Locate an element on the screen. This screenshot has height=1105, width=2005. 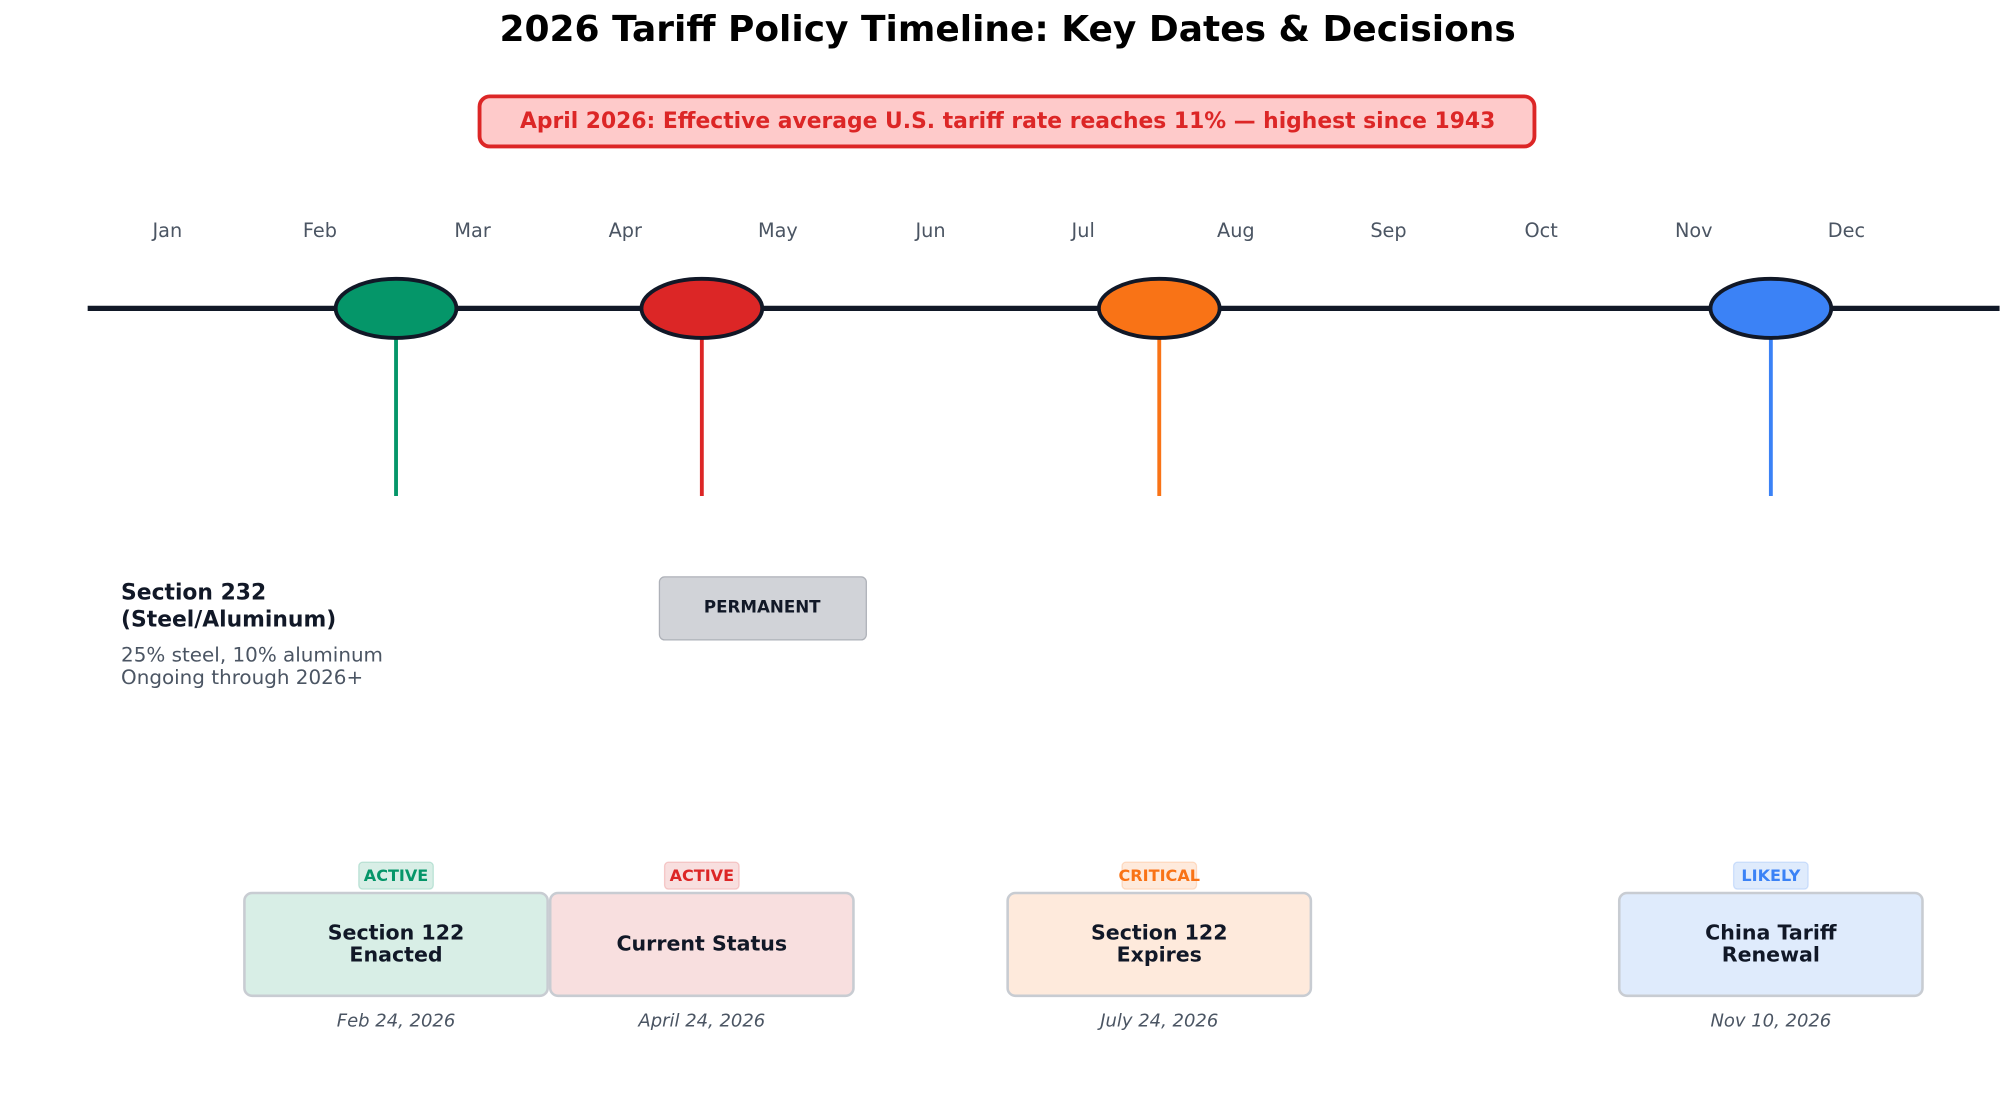
status: LIKELY is located at coordinates (1770, 875).